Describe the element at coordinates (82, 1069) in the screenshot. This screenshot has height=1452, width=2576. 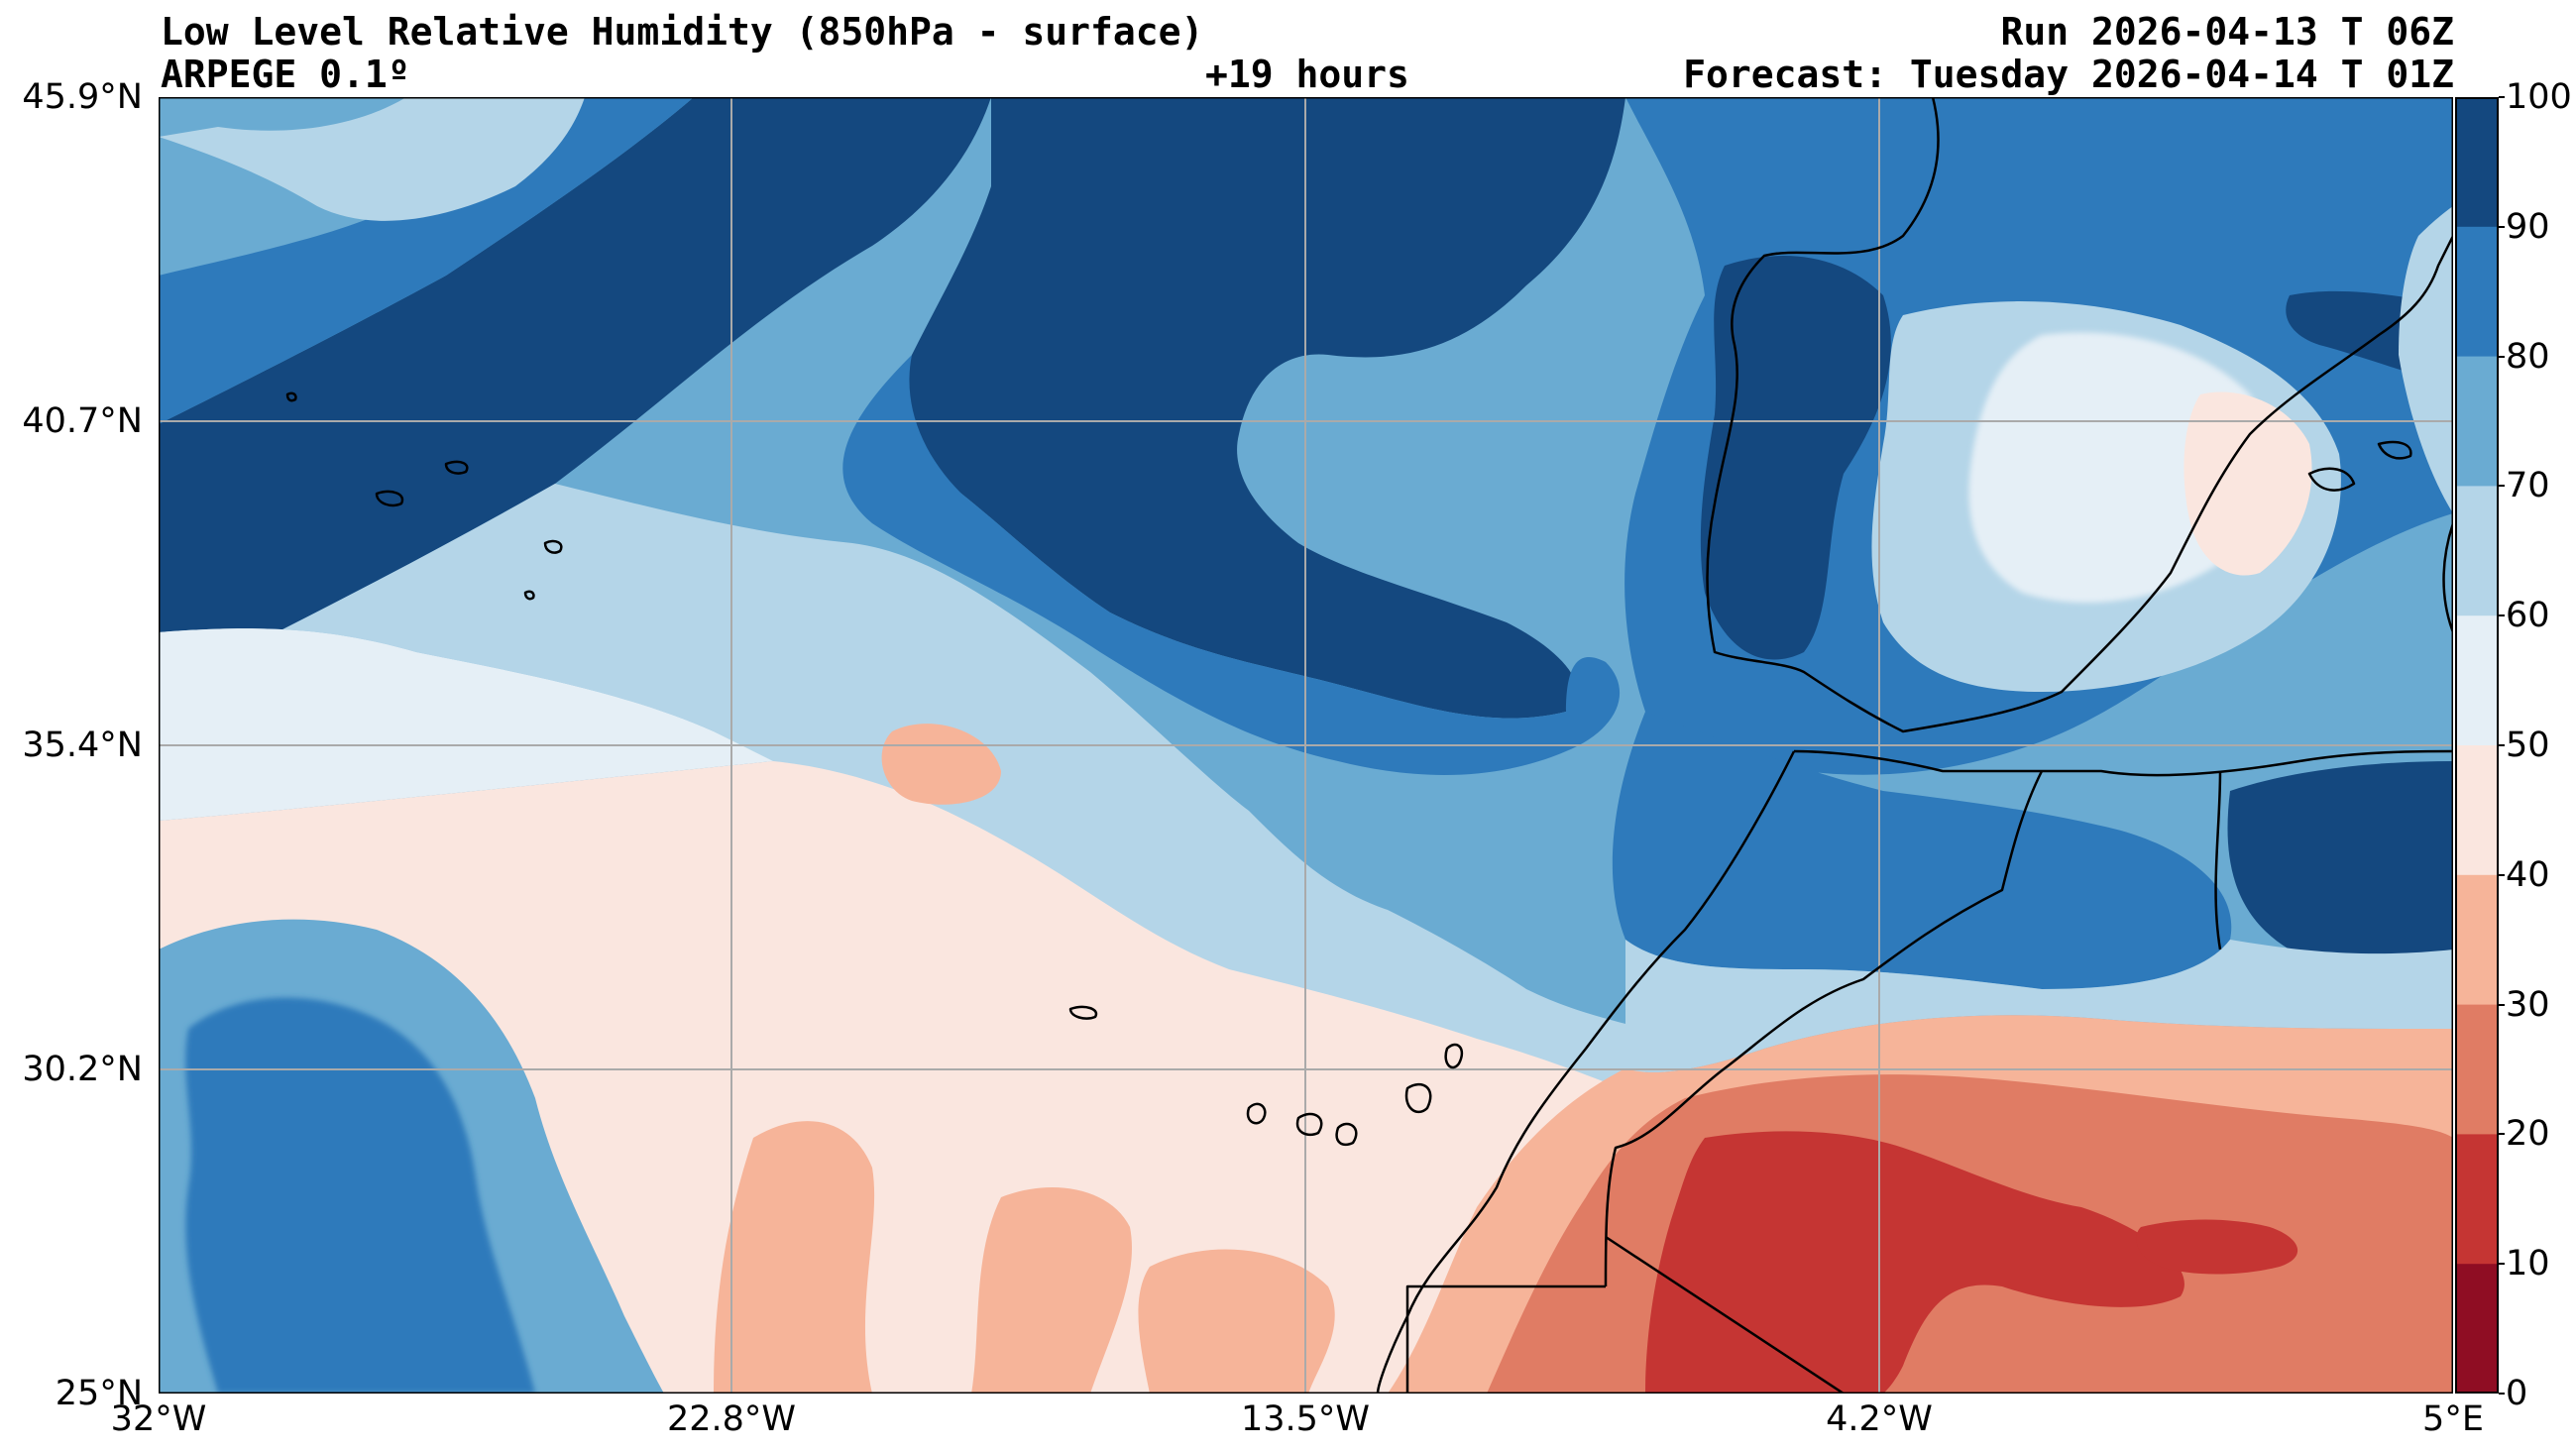
I see `lat-tick-label: 30.2°N` at that location.